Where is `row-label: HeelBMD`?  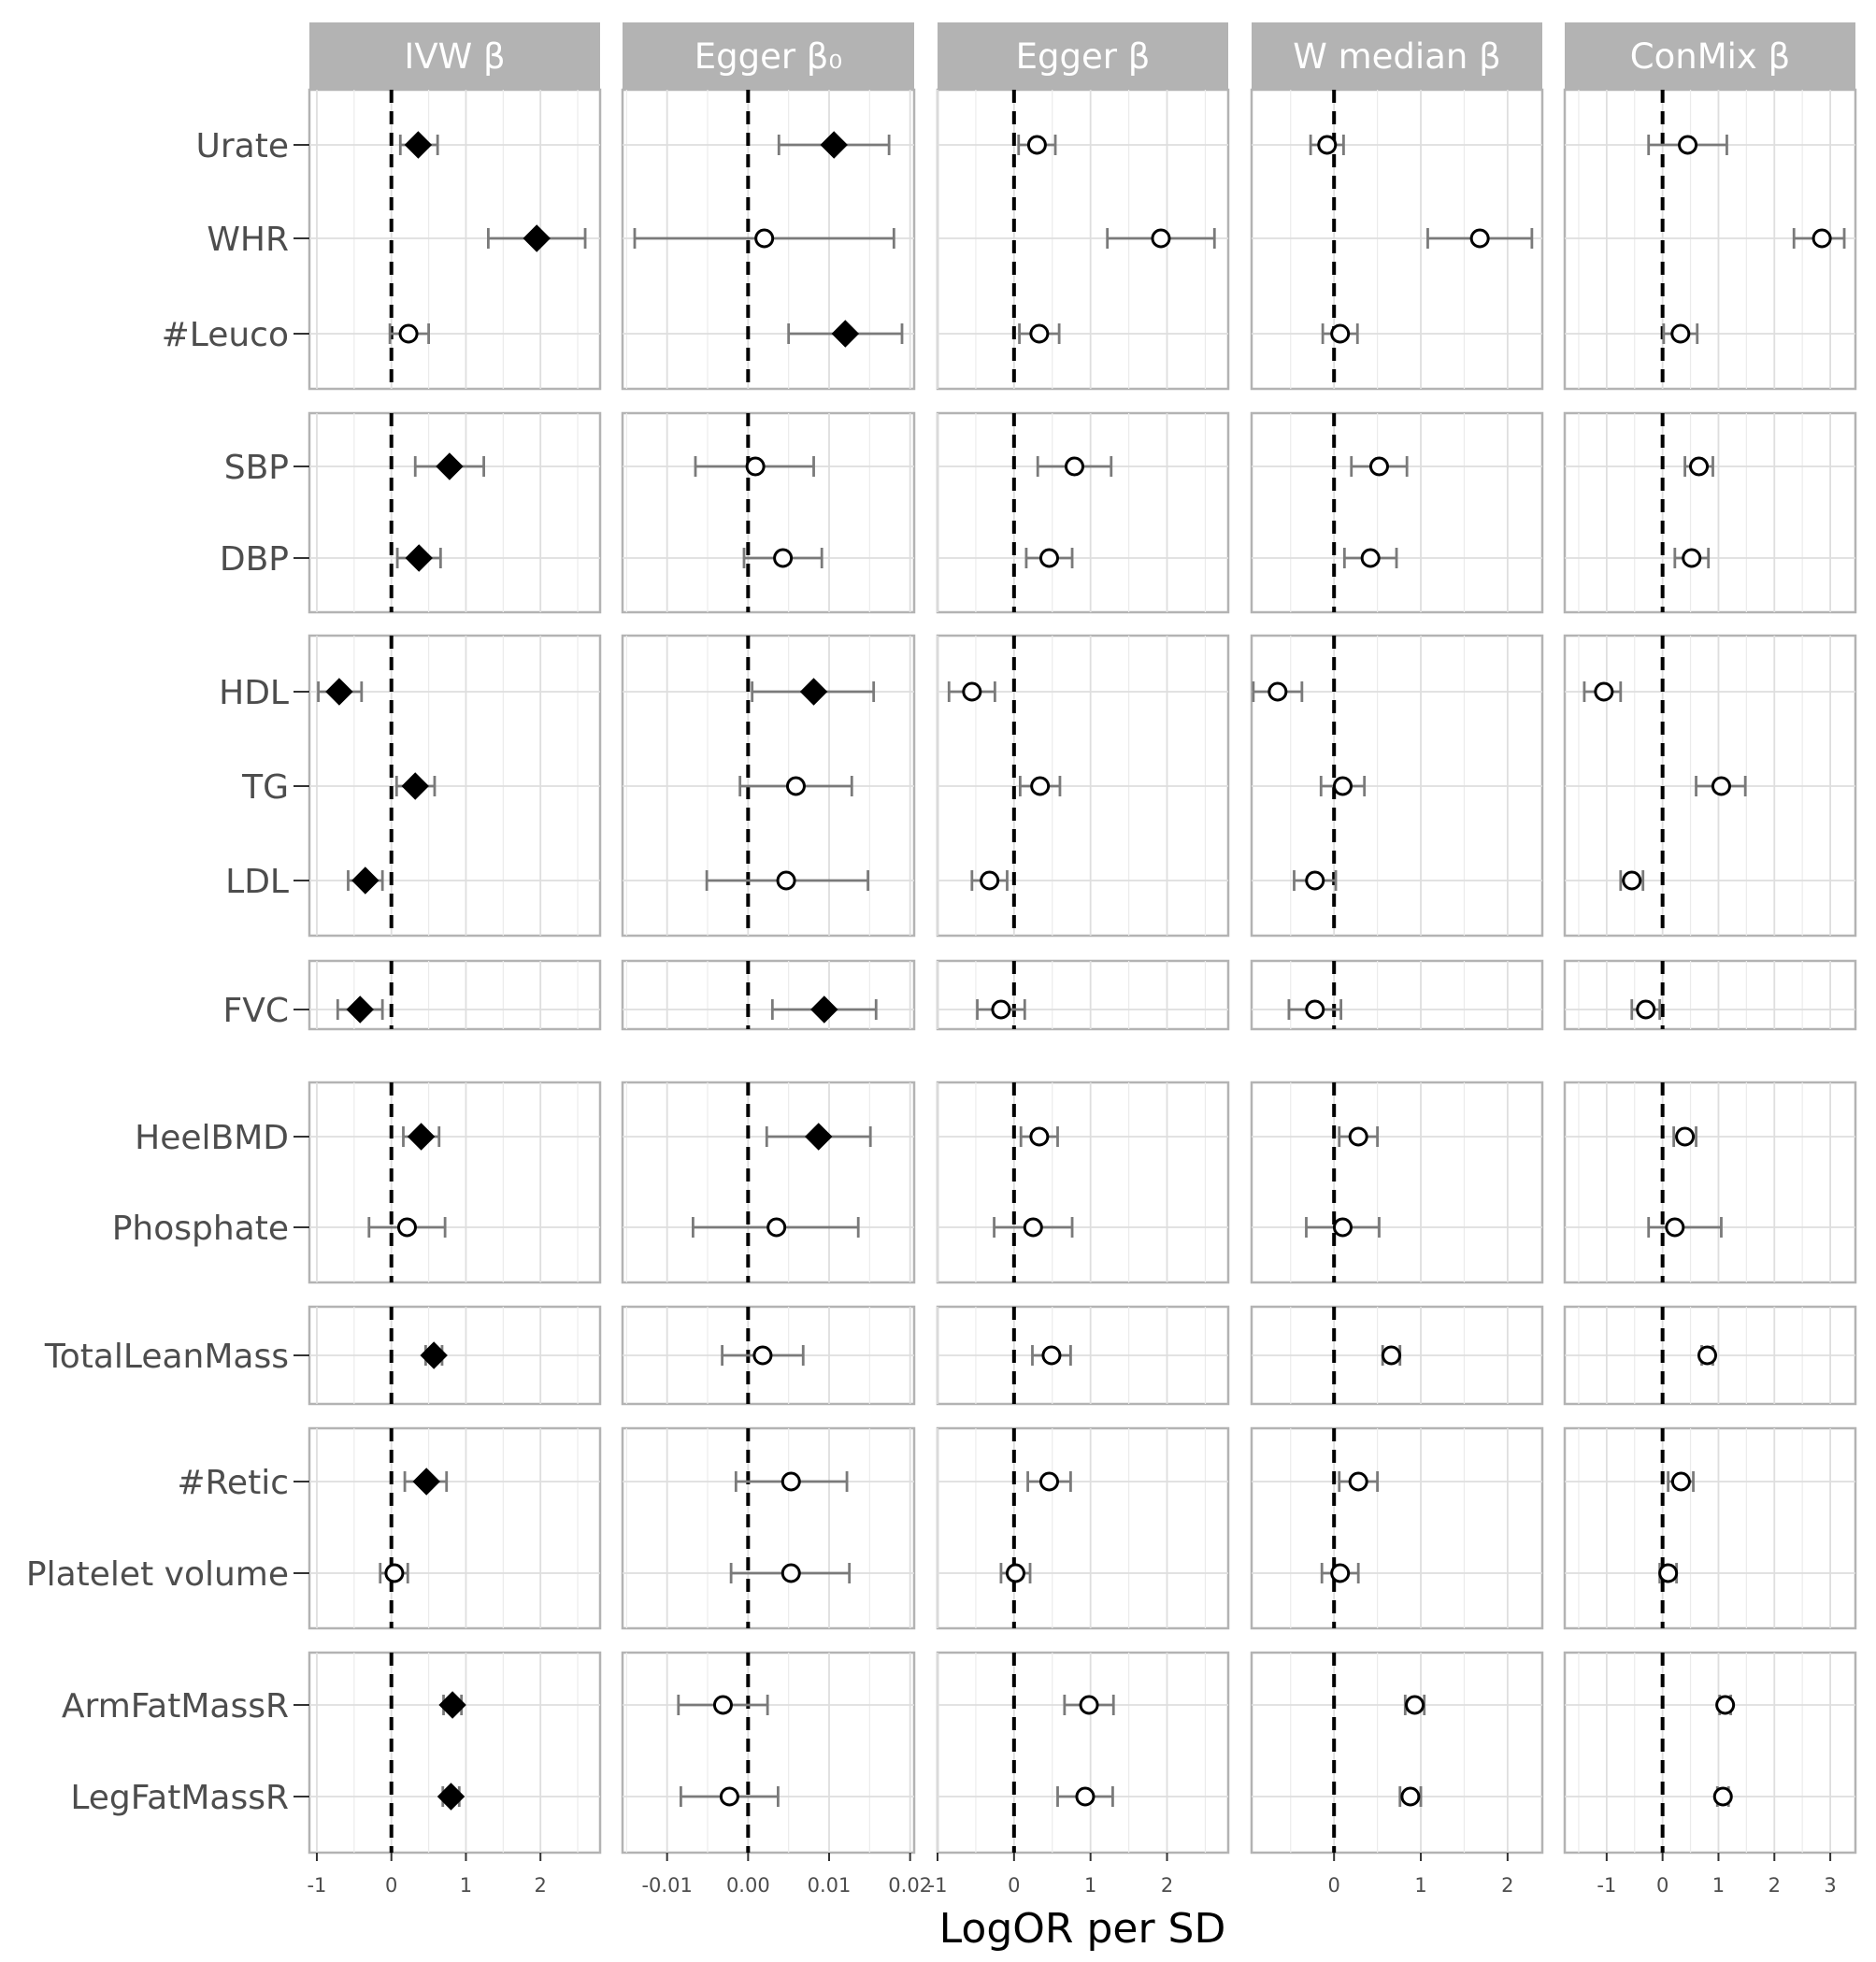
row-label: HeelBMD is located at coordinates (212, 1138).